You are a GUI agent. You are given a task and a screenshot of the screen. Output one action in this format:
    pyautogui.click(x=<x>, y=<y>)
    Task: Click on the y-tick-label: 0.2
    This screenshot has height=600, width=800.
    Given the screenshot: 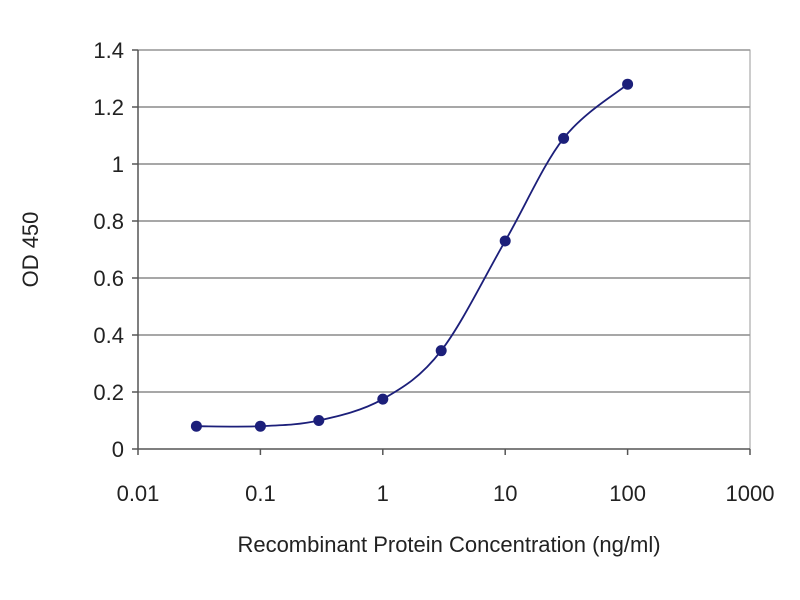 What is the action you would take?
    pyautogui.click(x=108, y=392)
    